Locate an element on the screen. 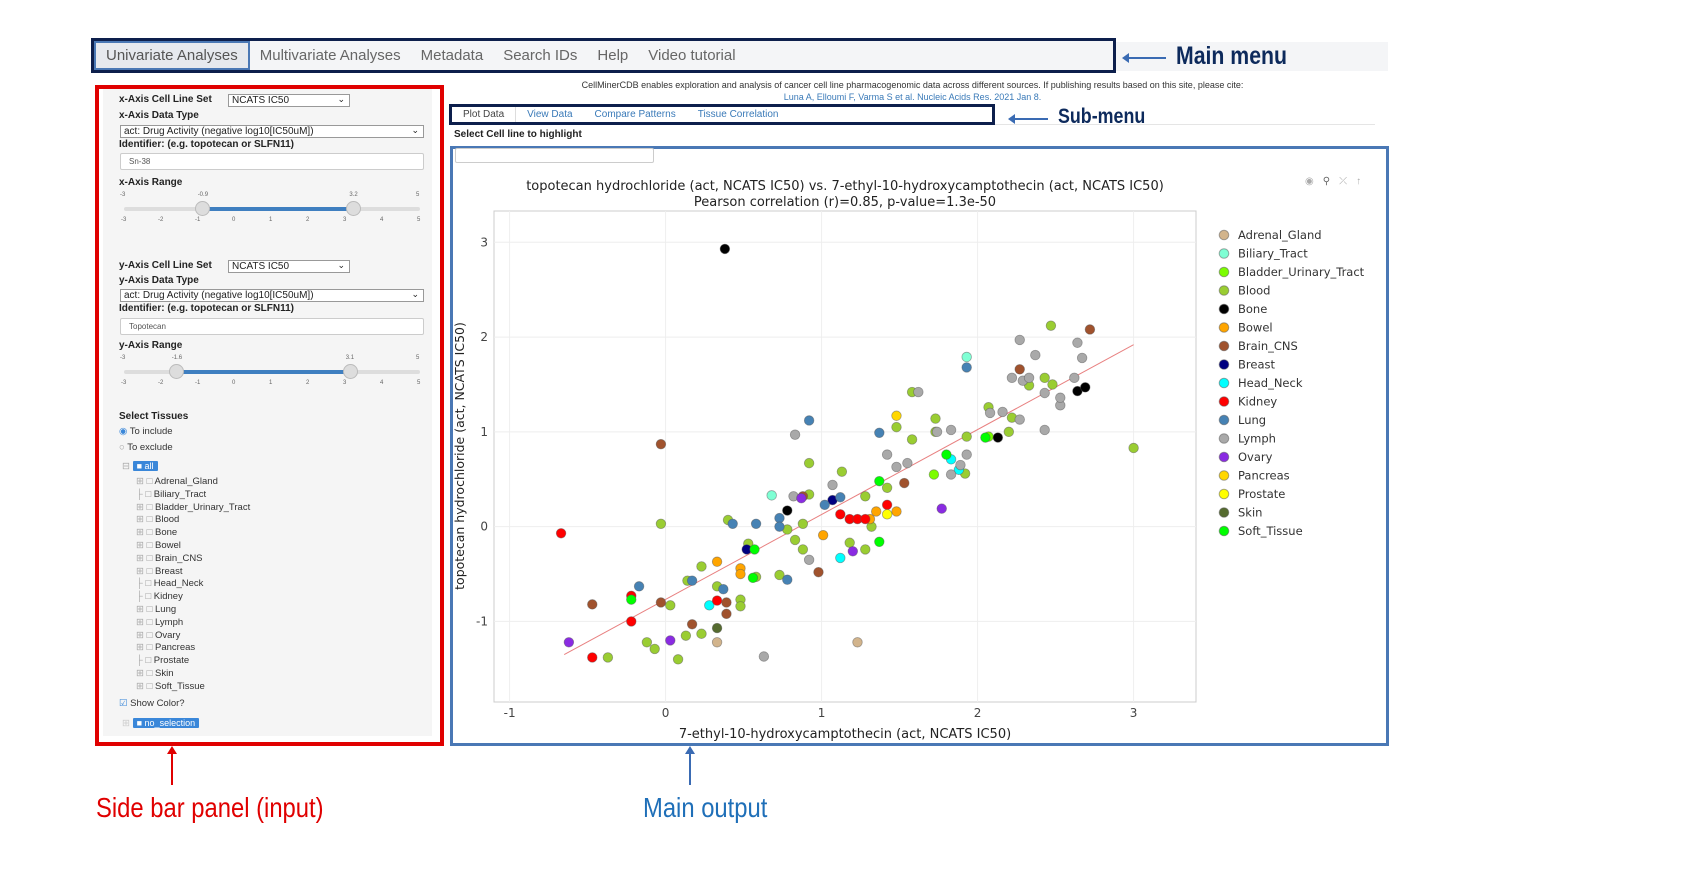 The image size is (1689, 896). legend-item: Bladder_Urinary_Tract is located at coordinates (1301, 272).